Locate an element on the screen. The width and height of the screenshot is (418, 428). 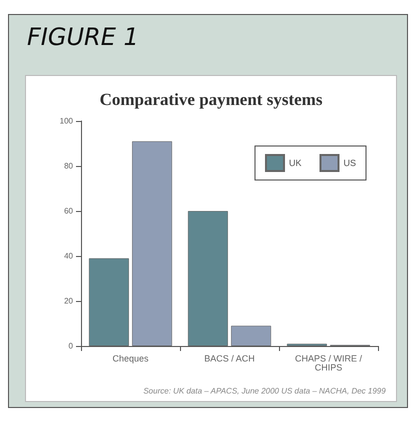
x-tick-label: Cheques is located at coordinates (131, 359).